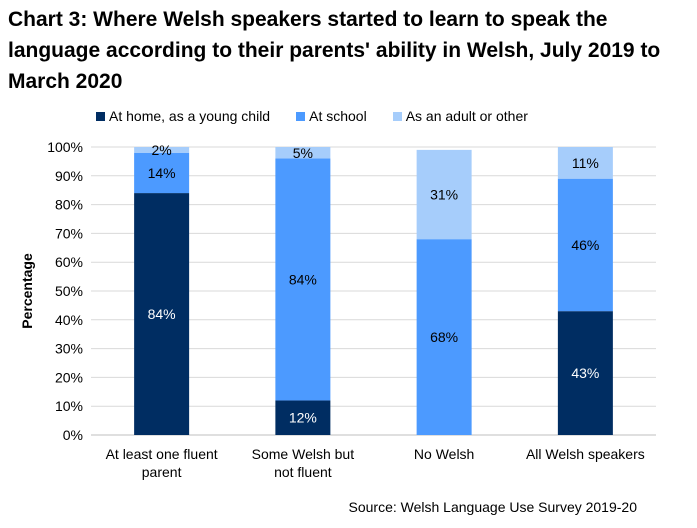 The image size is (697, 528). What do you see at coordinates (27, 291) in the screenshot?
I see `y-axis-label: Percentage` at bounding box center [27, 291].